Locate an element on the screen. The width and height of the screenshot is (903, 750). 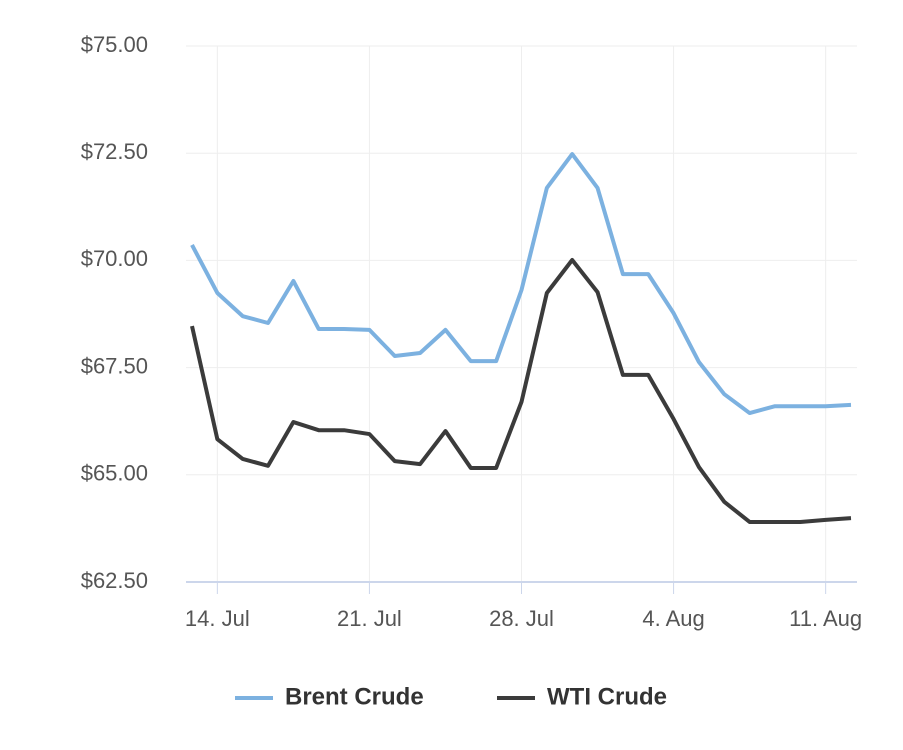
legend-label: Brent Crude is located at coordinates (354, 696).